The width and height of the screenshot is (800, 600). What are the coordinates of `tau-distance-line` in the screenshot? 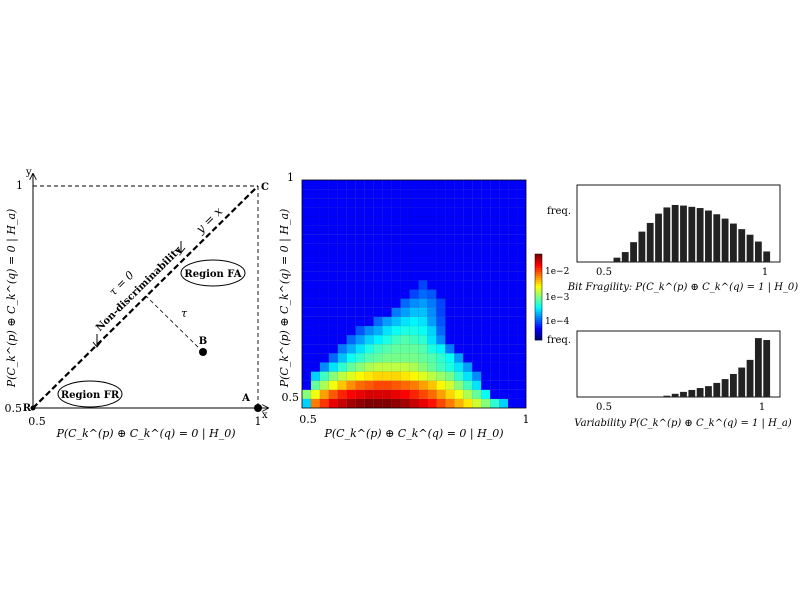 It's located at (174, 324).